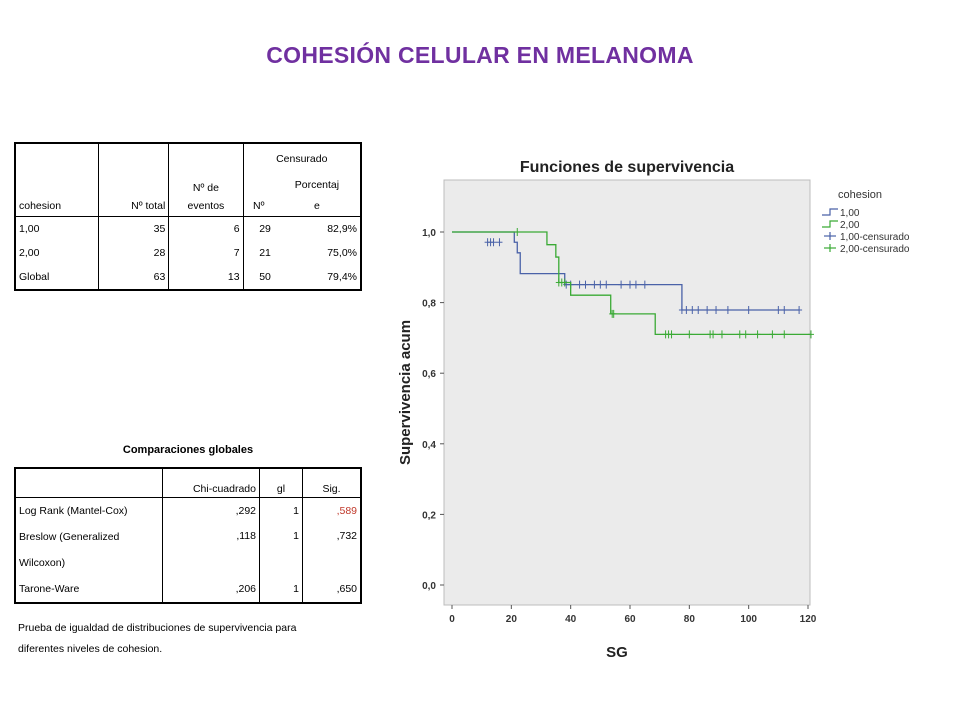 This screenshot has height=720, width=960. What do you see at coordinates (206, 277) in the screenshot?
I see `cell-events: 13` at bounding box center [206, 277].